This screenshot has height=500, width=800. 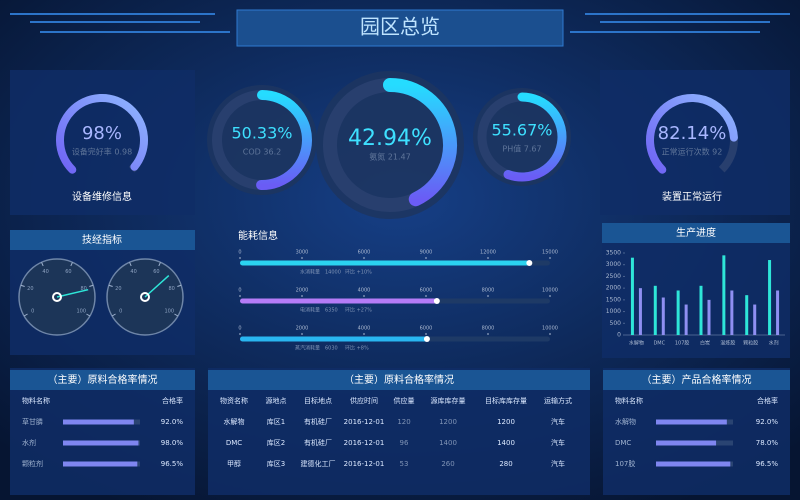 What do you see at coordinates (307, 348) in the screenshot?
I see `energy-name: 蒸汽消耗量` at bounding box center [307, 348].